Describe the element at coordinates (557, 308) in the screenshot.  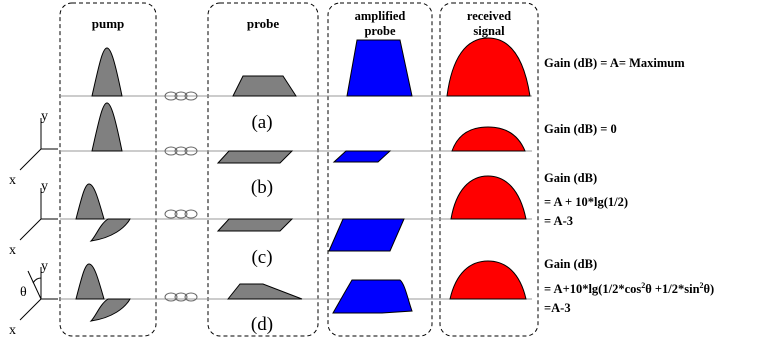
I see `gain-d-result: =A-3` at that location.